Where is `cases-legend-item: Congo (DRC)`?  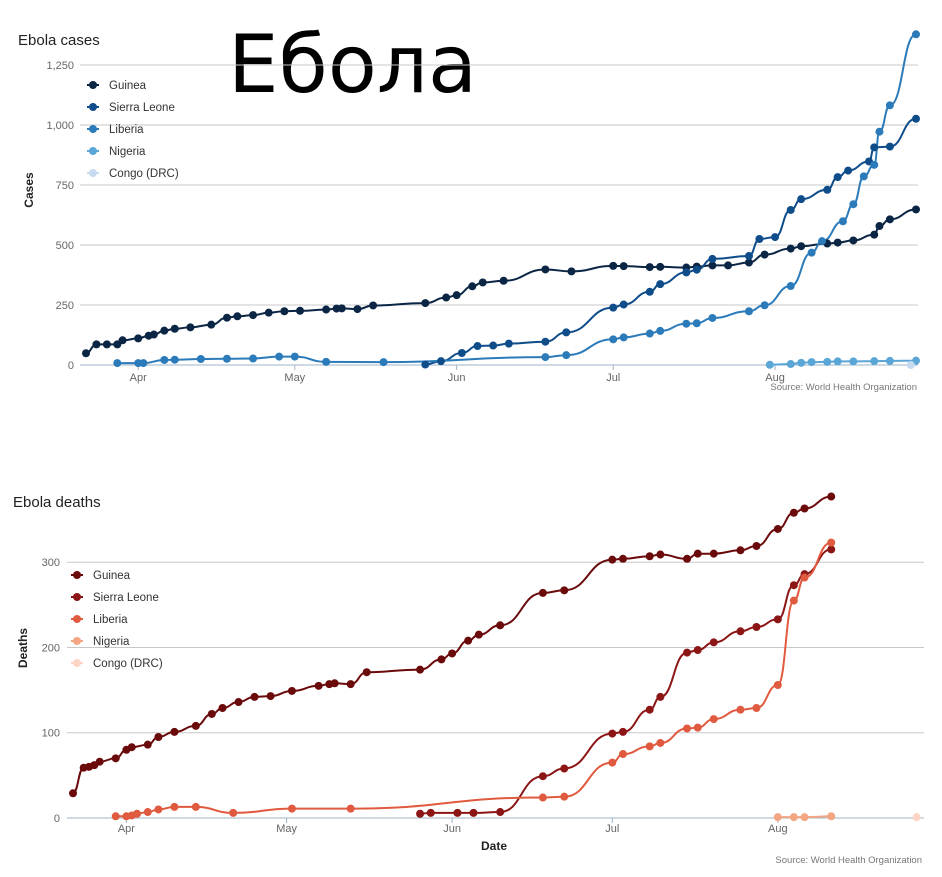 cases-legend-item: Congo (DRC) is located at coordinates (144, 174).